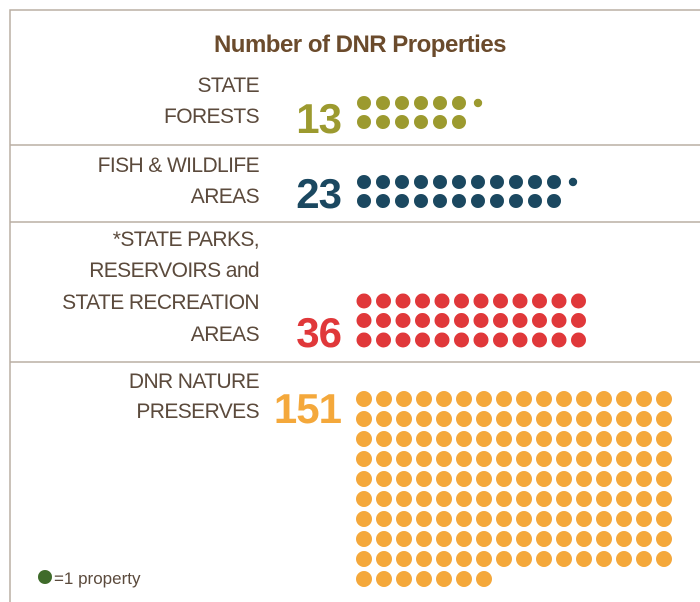 Image resolution: width=700 pixels, height=602 pixels. I want to click on category-label: AREAS, so click(225, 196).